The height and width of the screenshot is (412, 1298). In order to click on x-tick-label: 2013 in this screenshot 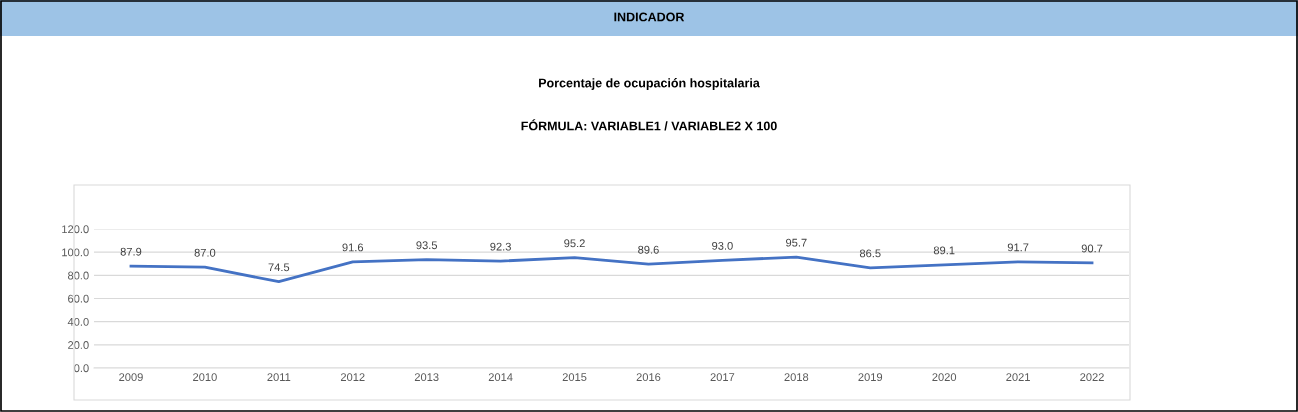, I will do `click(426, 377)`.